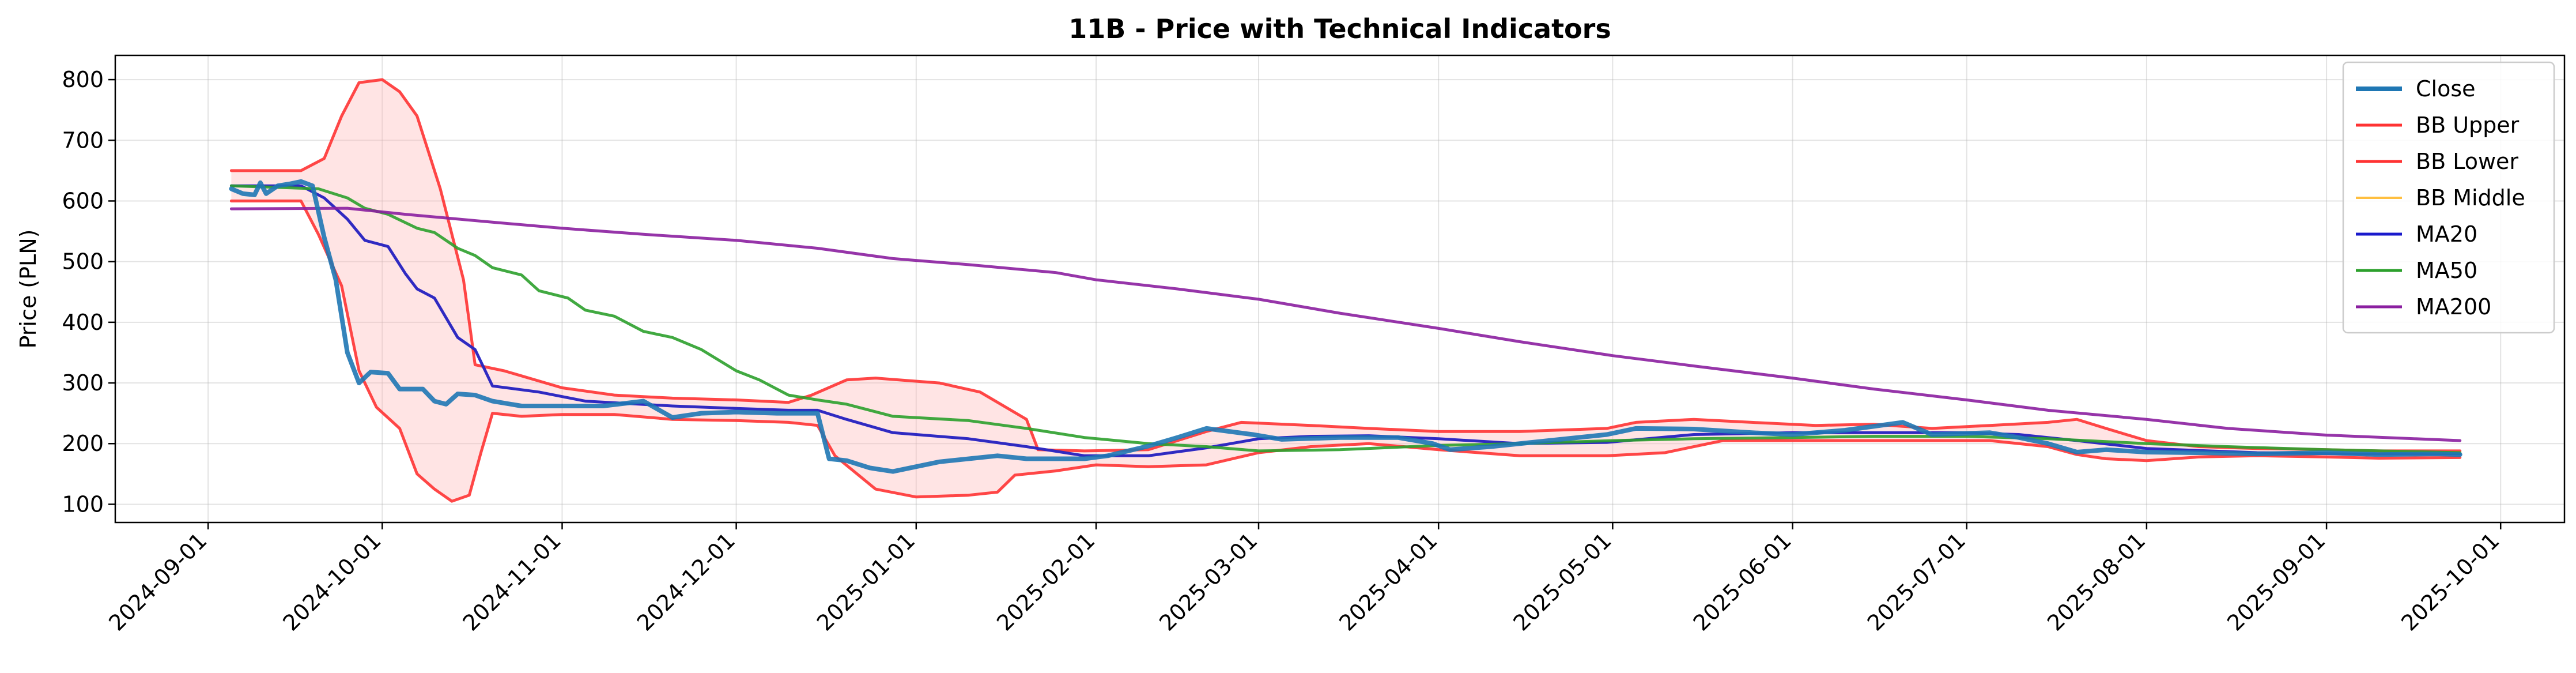 The height and width of the screenshot is (673, 2576). Describe the element at coordinates (2470, 197) in the screenshot. I see `legend-label-bb-middle: BB Middle` at that location.